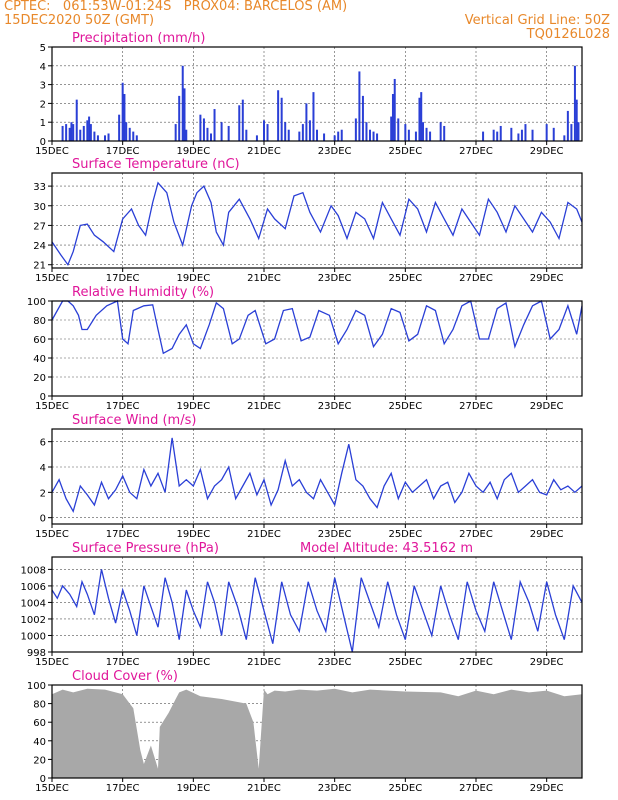 The image size is (618, 800). What do you see at coordinates (33, 636) in the screenshot?
I see `y-tick-label: 1000` at bounding box center [33, 636].